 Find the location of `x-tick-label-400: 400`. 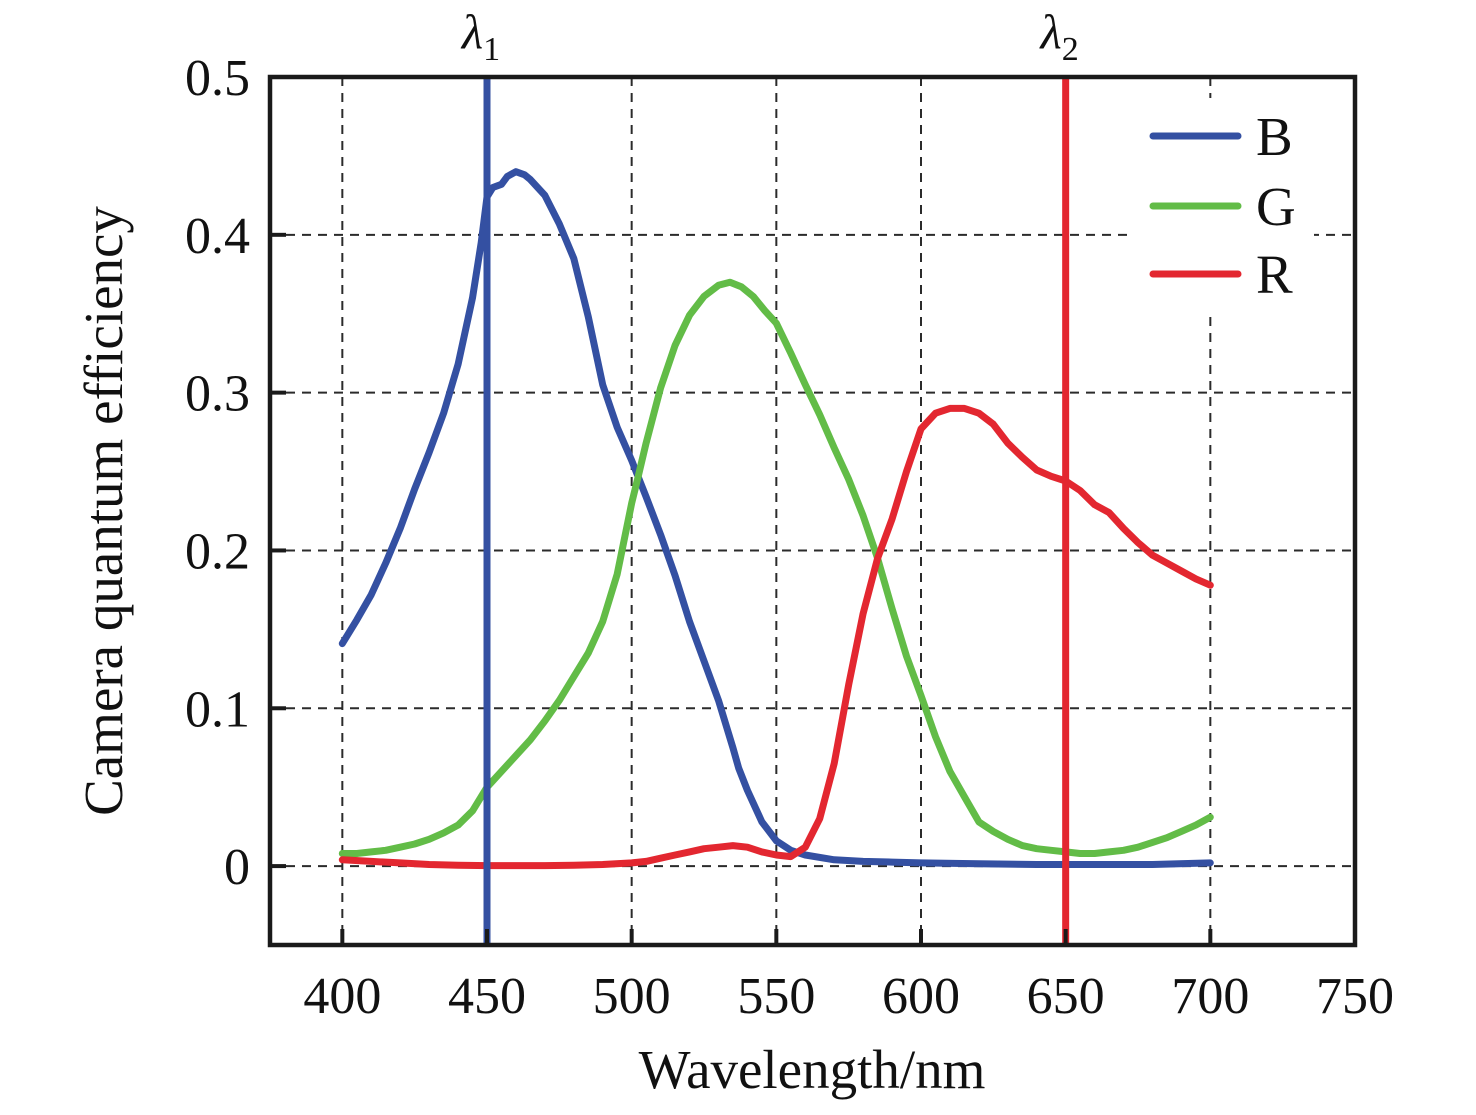

x-tick-label-400: 400 is located at coordinates (342, 996).